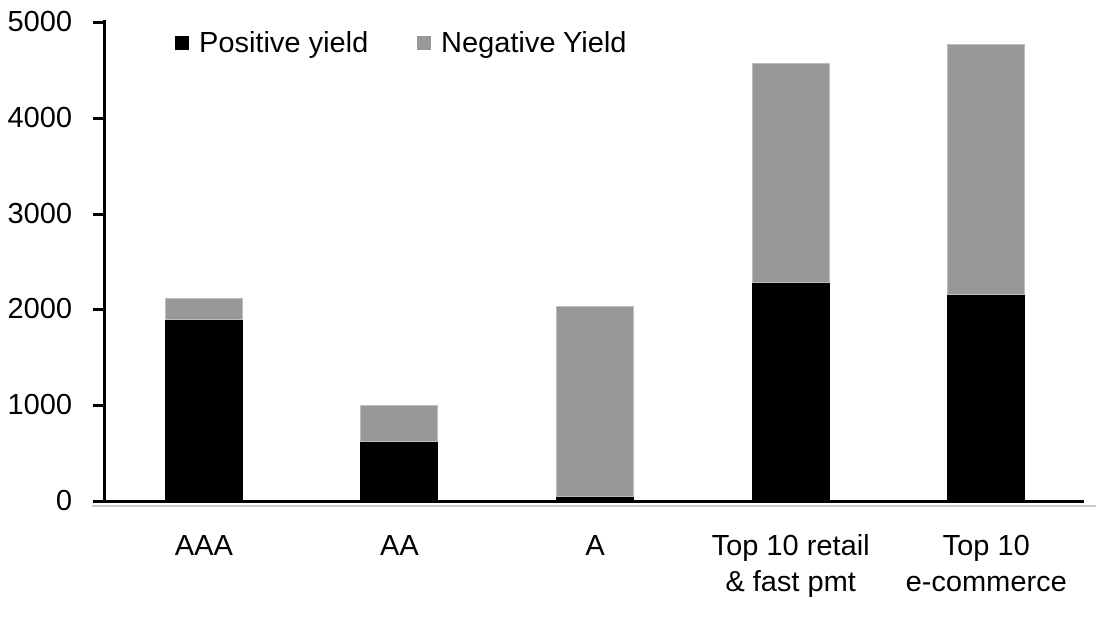 This screenshot has height=618, width=1102. Describe the element at coordinates (39, 213) in the screenshot. I see `y-axis-tick-label: 3000` at that location.